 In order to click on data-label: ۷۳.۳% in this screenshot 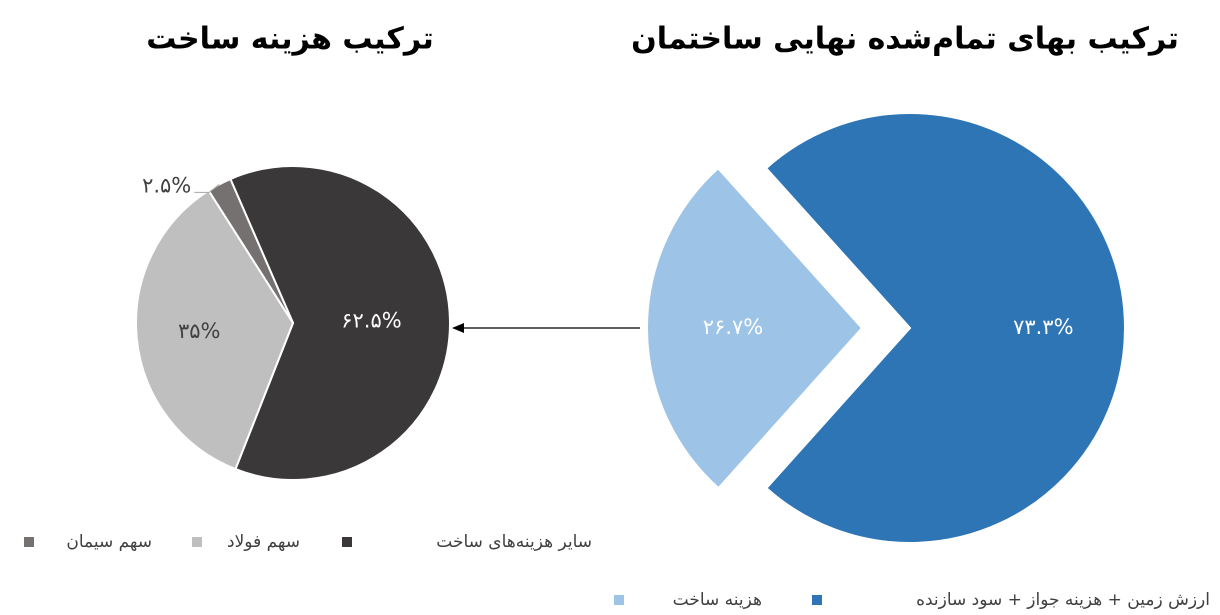, I will do `click(1043, 327)`.